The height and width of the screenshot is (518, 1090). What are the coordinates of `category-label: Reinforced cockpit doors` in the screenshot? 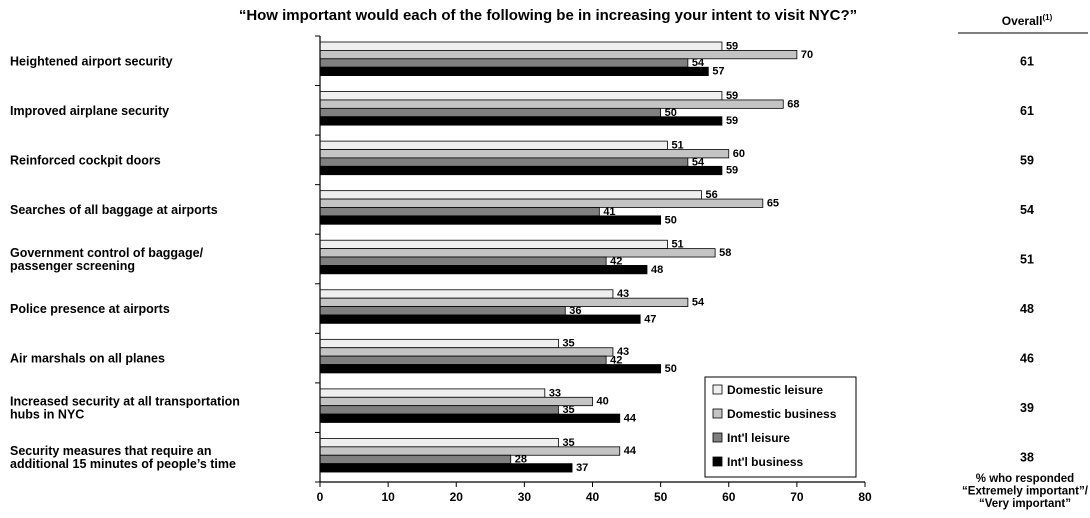 It's located at (85, 160).